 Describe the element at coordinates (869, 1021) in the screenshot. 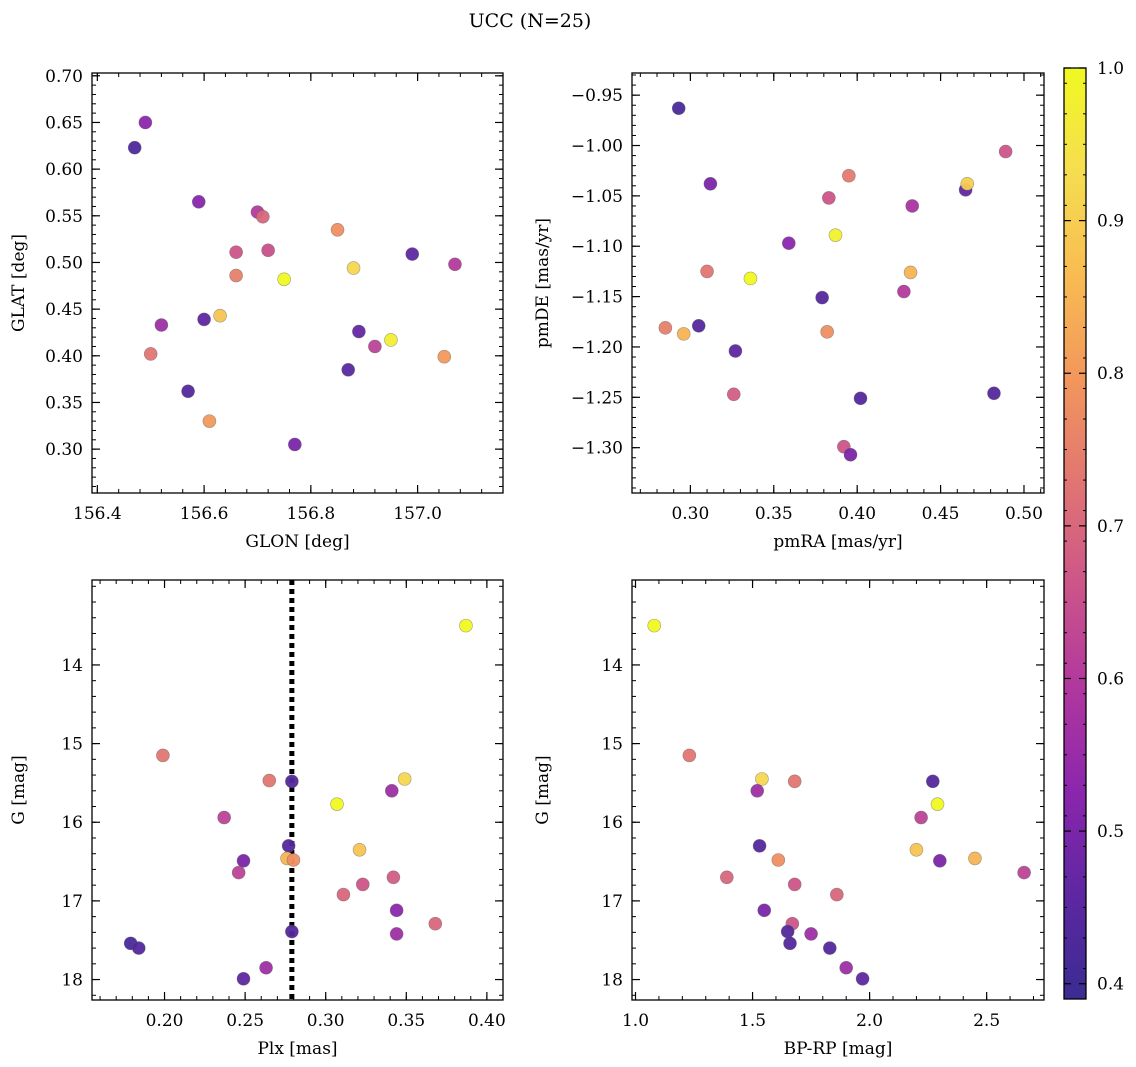

I see `x-tick-label: 2.0` at that location.